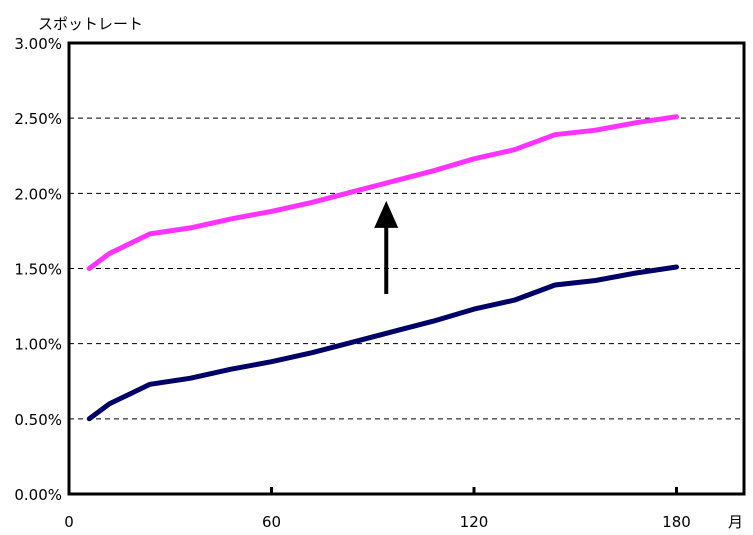  I want to click on x-tick-label: 60, so click(271, 522).